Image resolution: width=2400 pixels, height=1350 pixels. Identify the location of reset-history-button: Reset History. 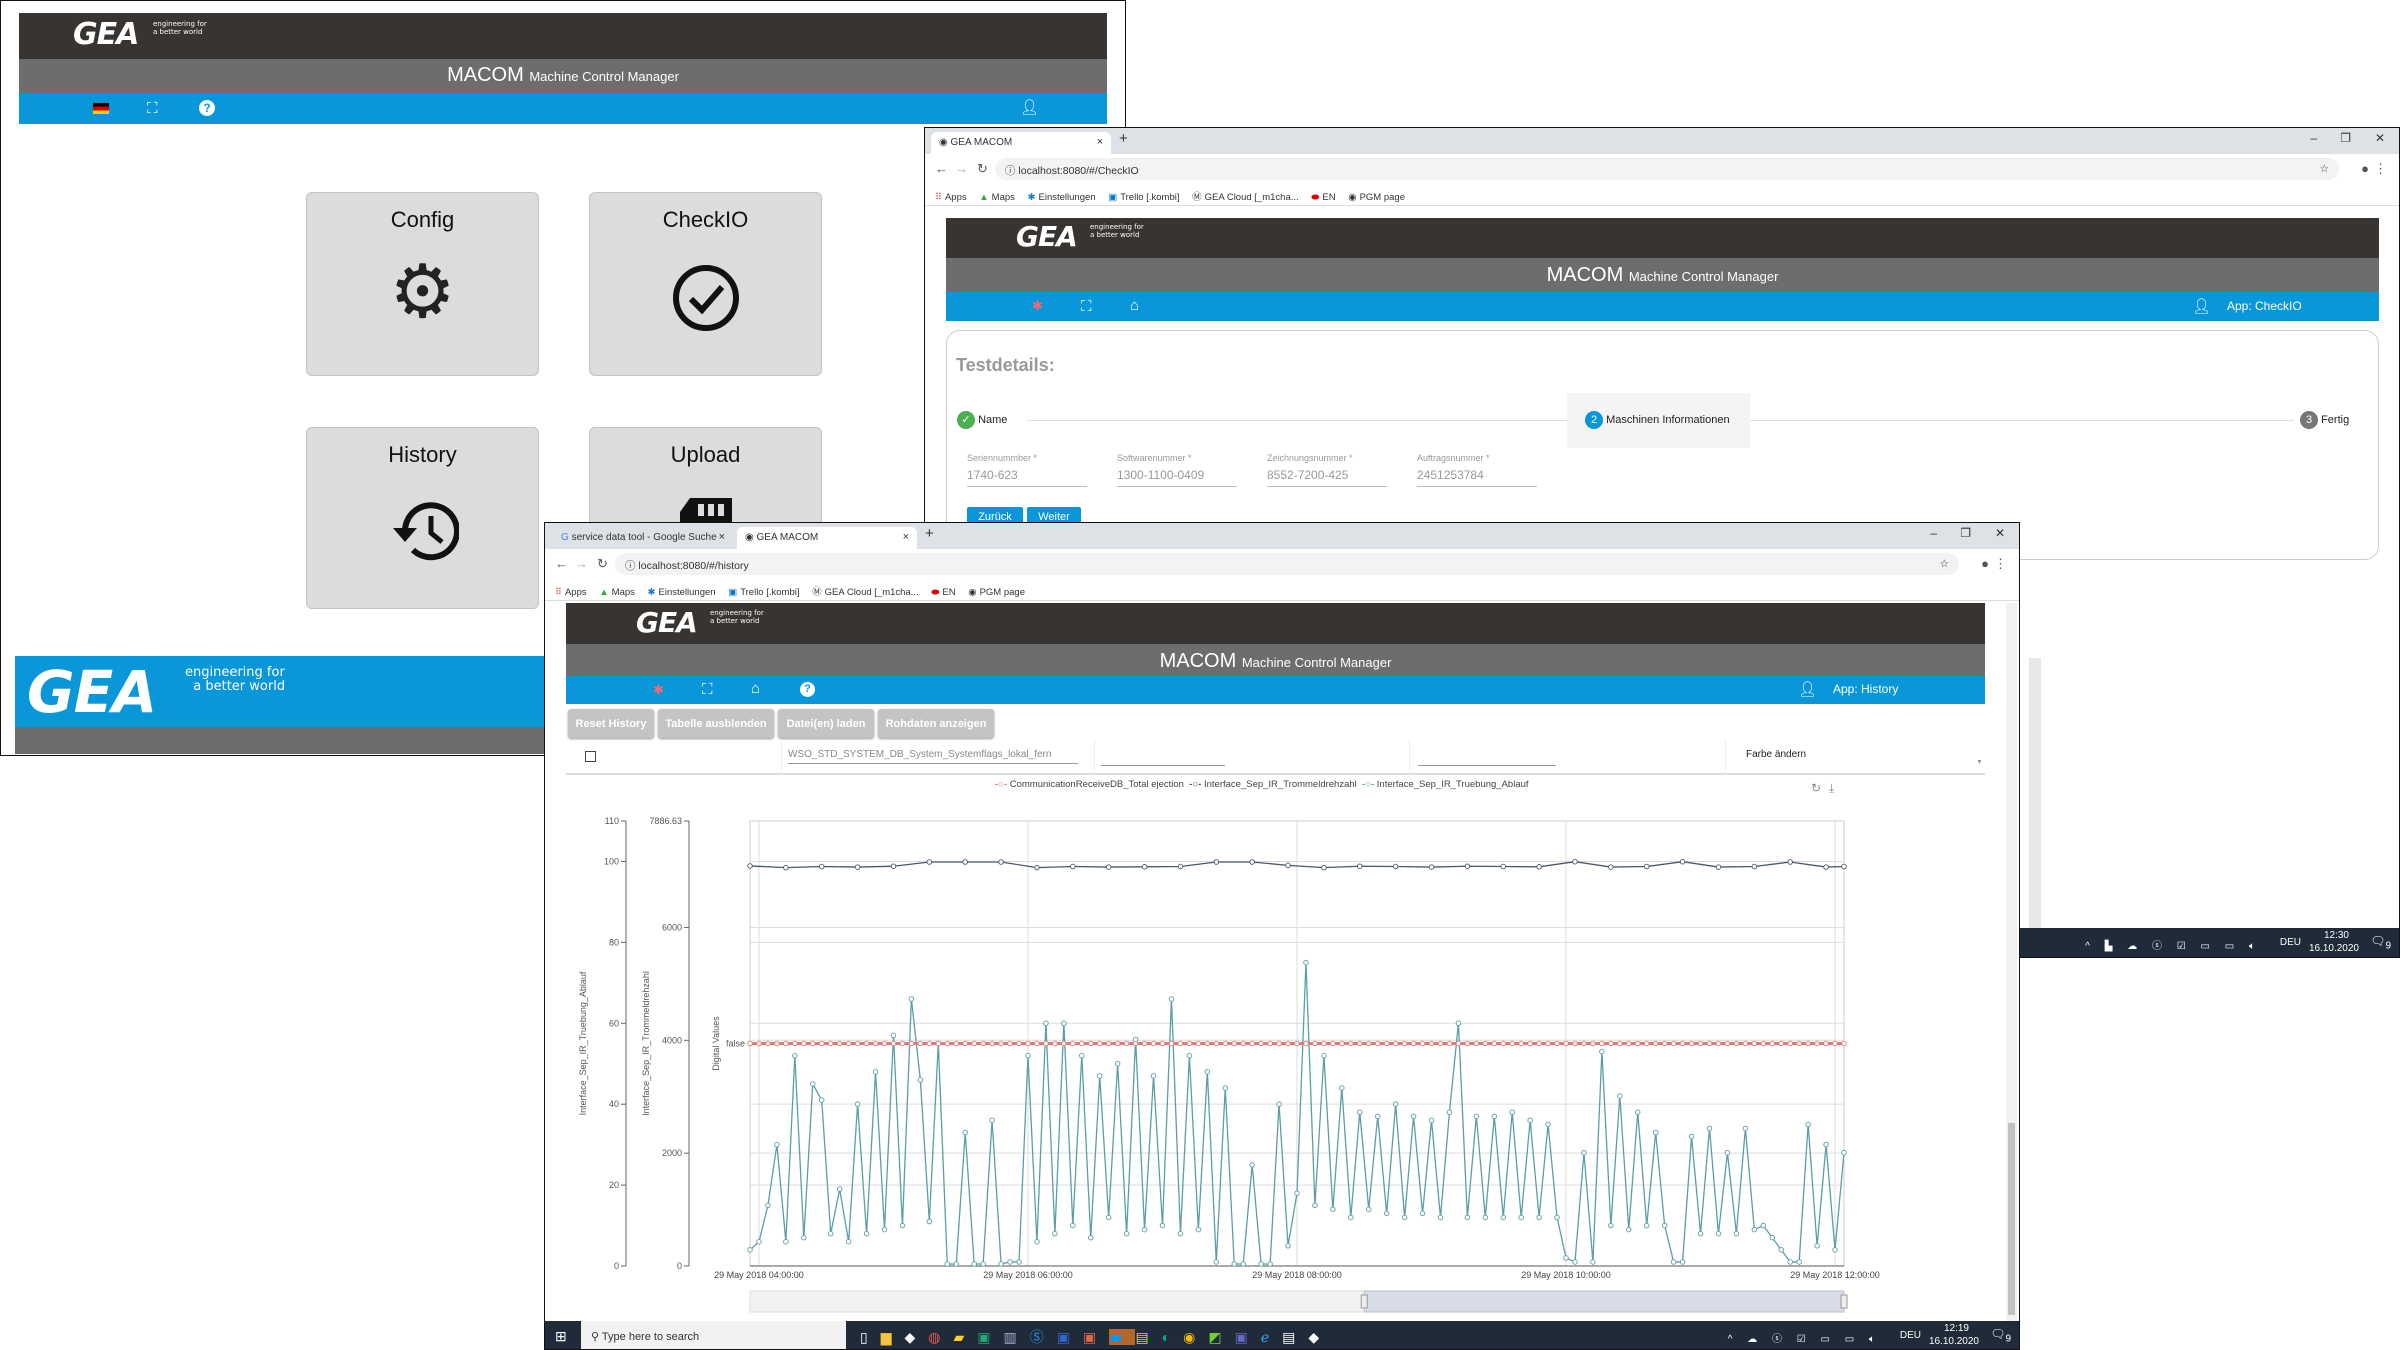
(611, 723).